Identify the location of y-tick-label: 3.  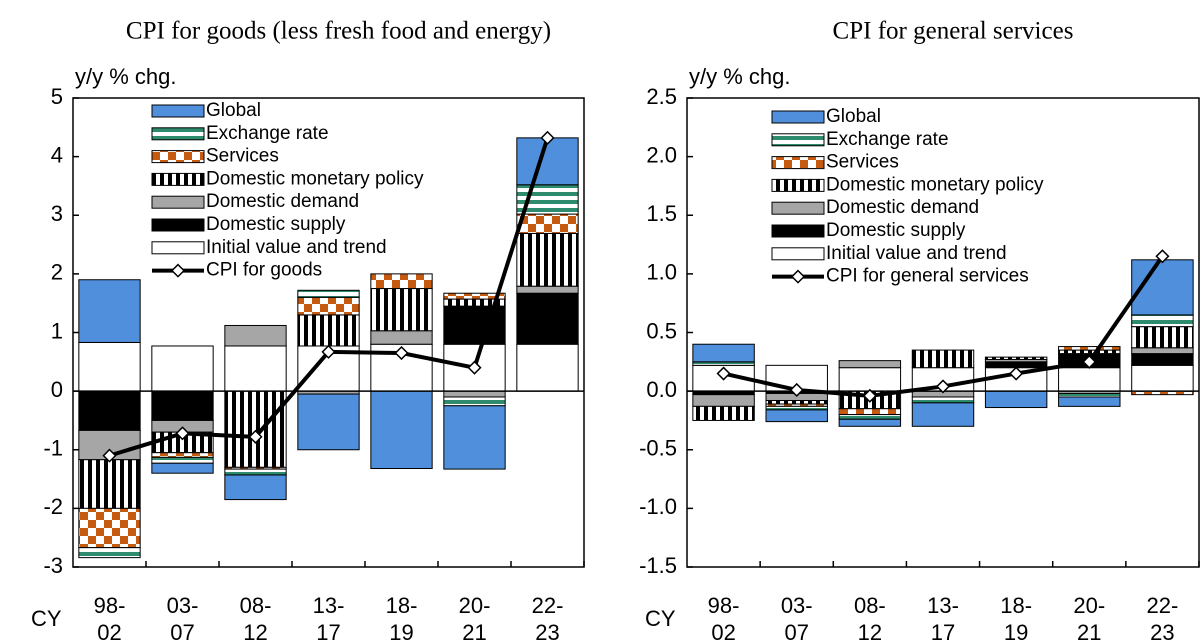
(57, 213).